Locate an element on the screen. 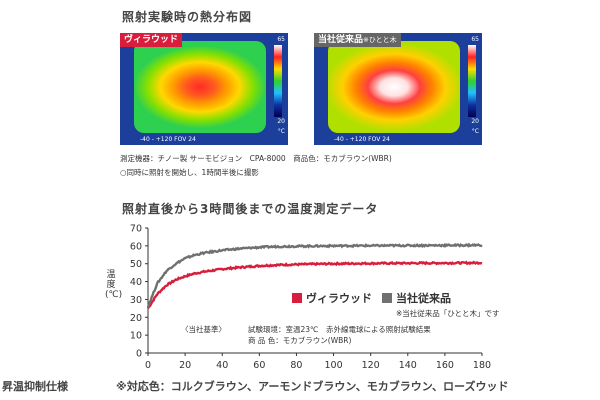 The width and height of the screenshot is (600, 400). x-tick-label: 60 is located at coordinates (259, 365).